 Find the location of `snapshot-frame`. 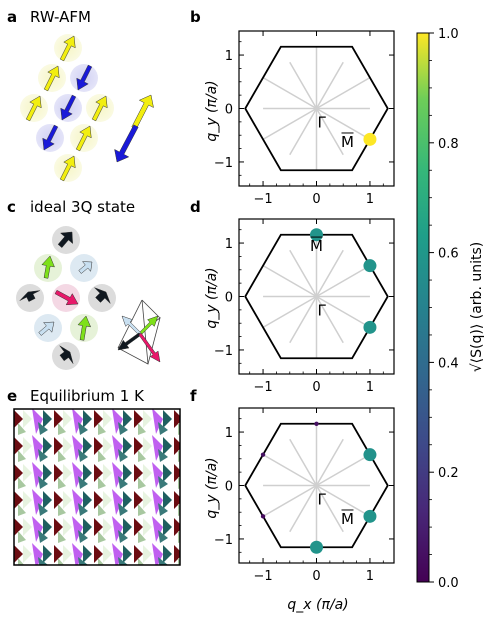

snapshot-frame is located at coordinates (97, 487).